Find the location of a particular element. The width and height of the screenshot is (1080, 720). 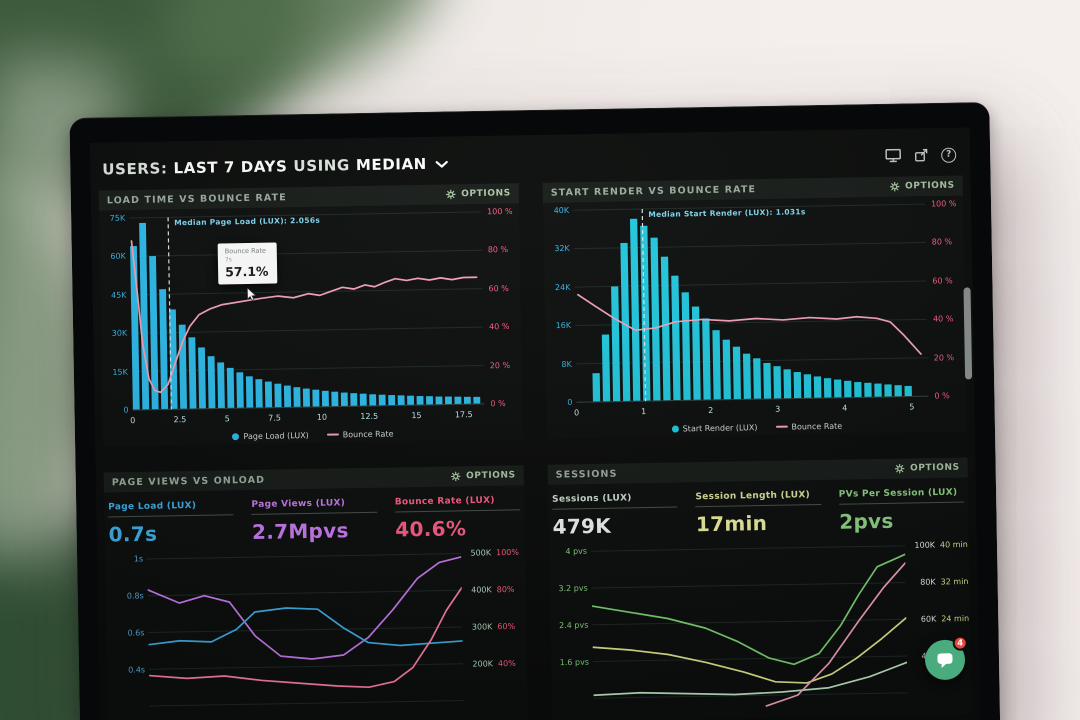

y-axis-value: 300K is located at coordinates (482, 627).